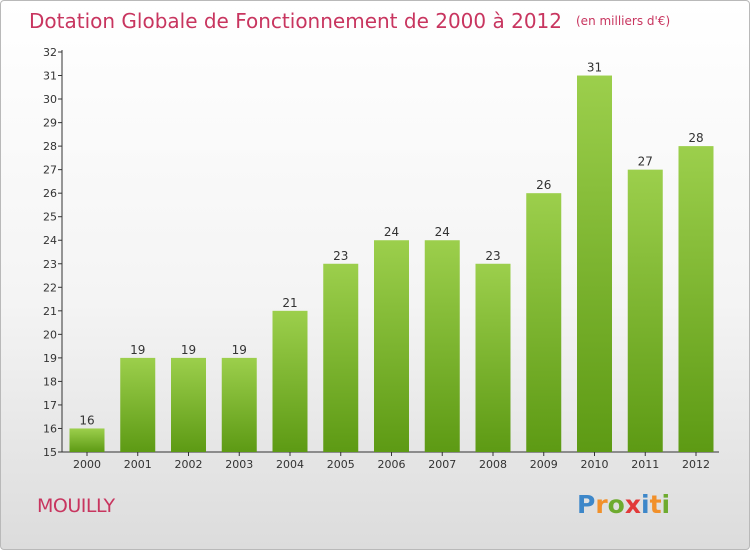  I want to click on y-tick-label: 31, so click(50, 76).